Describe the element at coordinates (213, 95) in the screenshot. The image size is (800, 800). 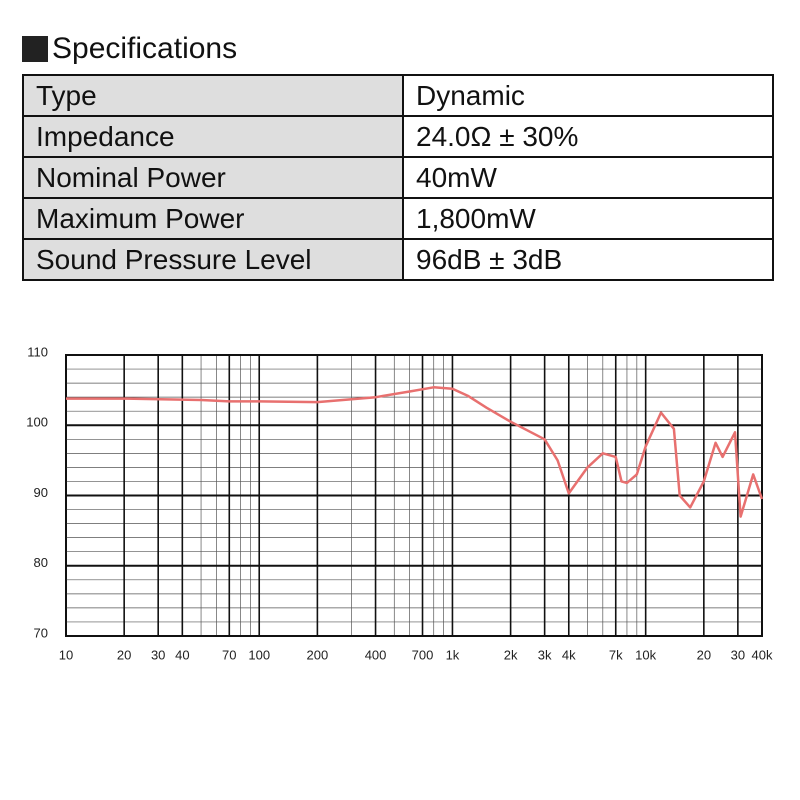
I see `spec-name: Type` at that location.